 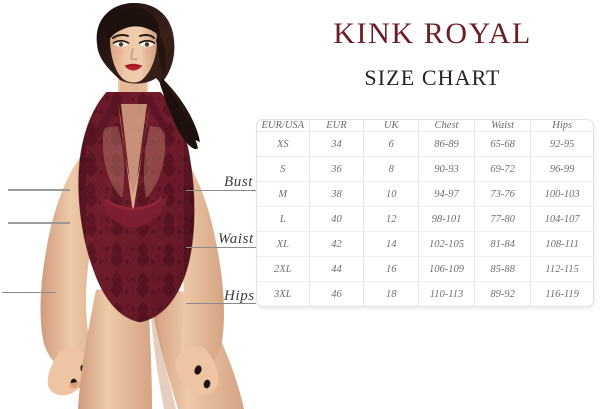 What do you see at coordinates (283, 169) in the screenshot?
I see `cell-size: S` at bounding box center [283, 169].